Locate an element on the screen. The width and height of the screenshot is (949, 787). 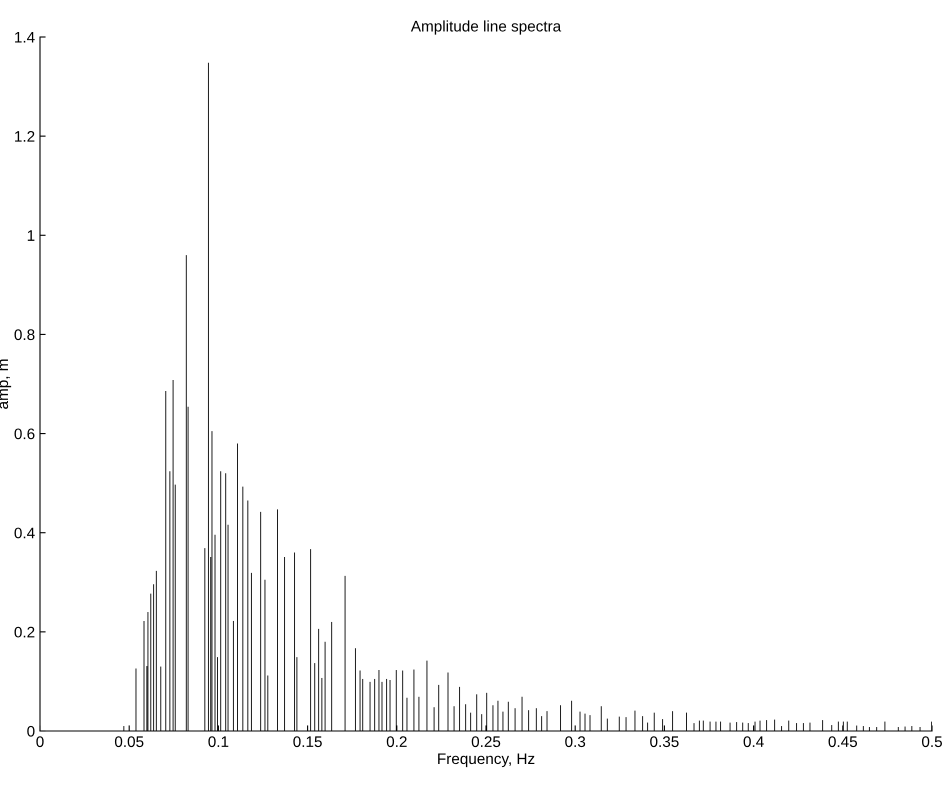
y-tick-label: 0.6 is located at coordinates (24, 434).